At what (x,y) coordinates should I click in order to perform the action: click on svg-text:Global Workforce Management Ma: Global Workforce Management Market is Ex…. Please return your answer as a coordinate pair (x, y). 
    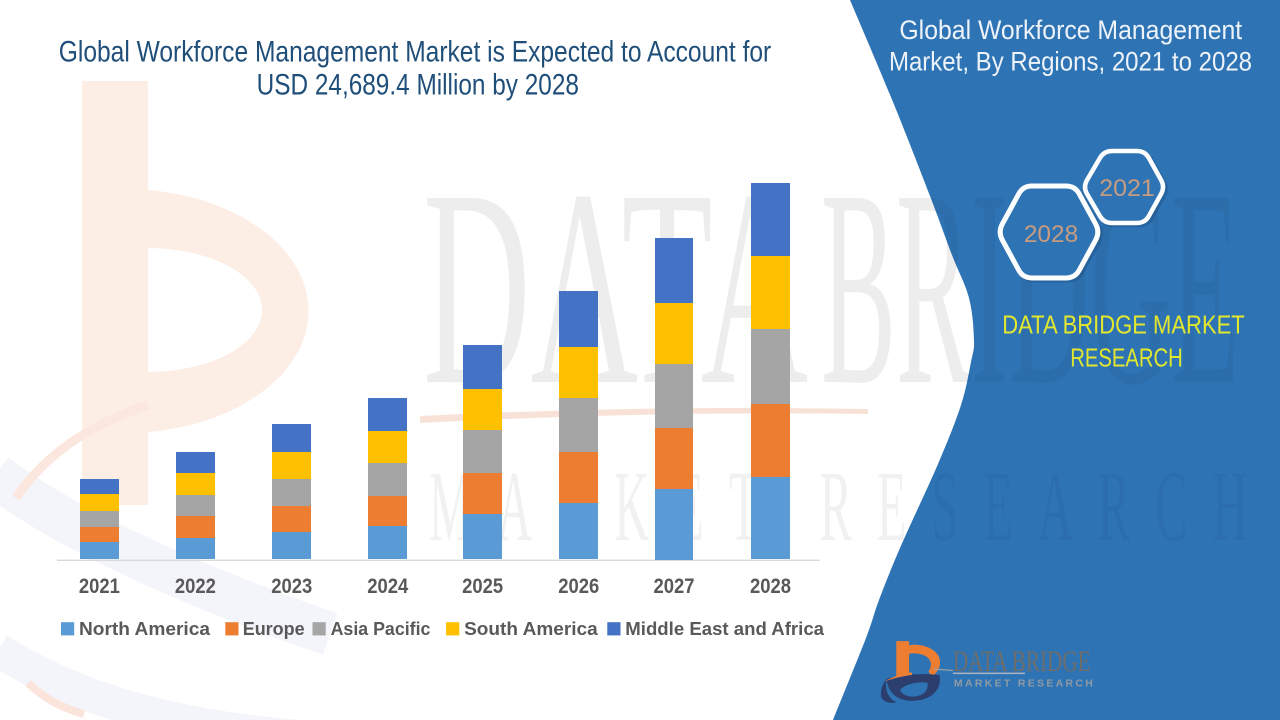
    Looking at the image, I should click on (415, 52).